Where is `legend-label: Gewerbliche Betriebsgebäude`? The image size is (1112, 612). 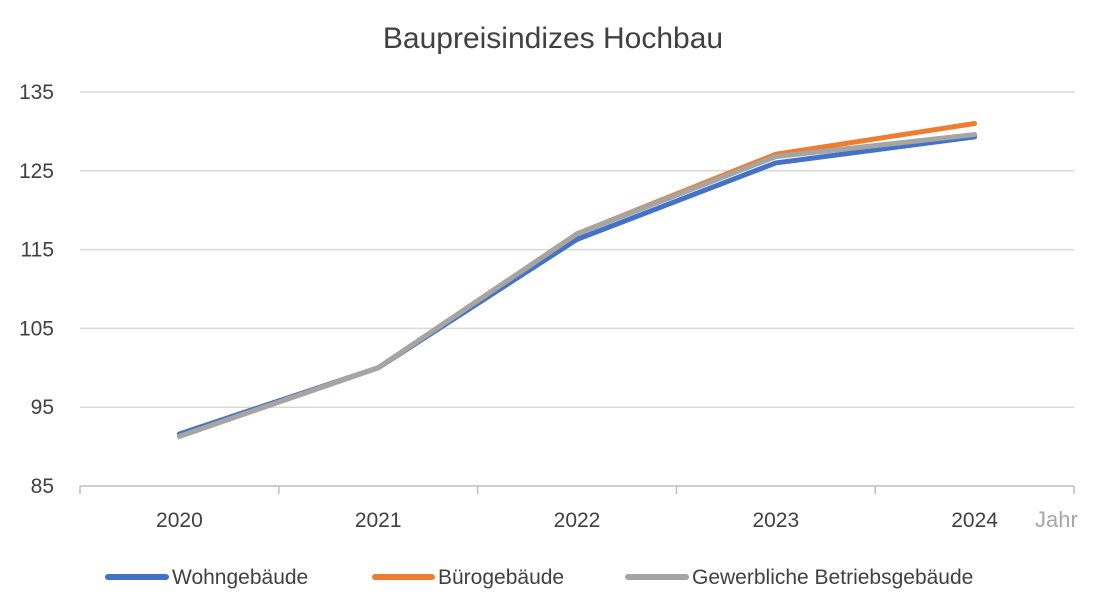 legend-label: Gewerbliche Betriebsgebäude is located at coordinates (832, 577).